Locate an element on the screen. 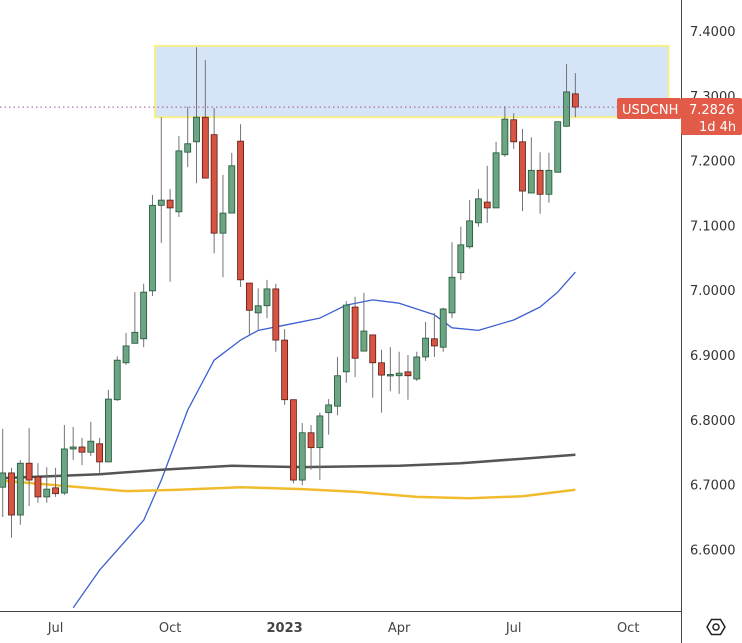 Image resolution: width=742 pixels, height=643 pixels. ma-mid-line is located at coordinates (289, 466).